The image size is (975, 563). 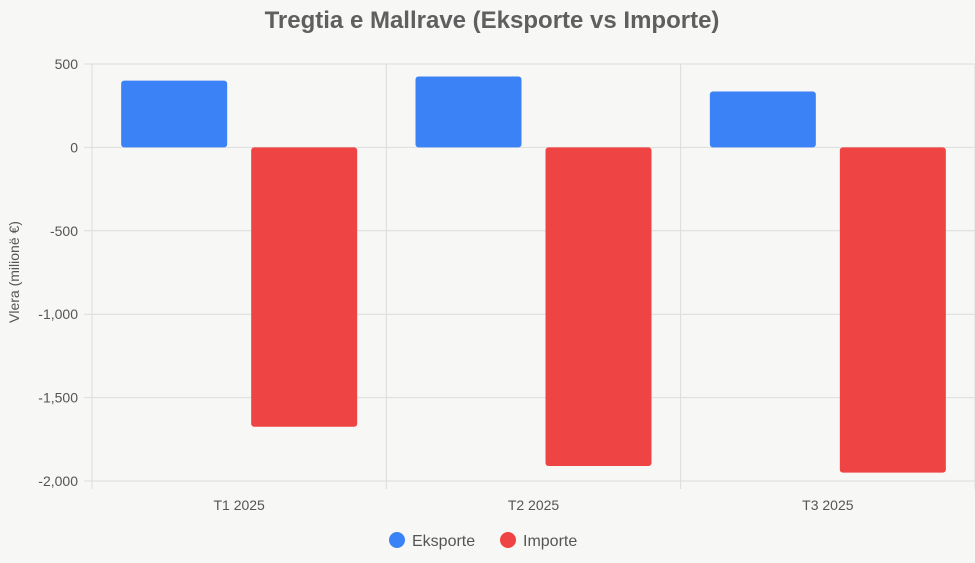 I want to click on x-tick-label: T1 2025, so click(x=239, y=505).